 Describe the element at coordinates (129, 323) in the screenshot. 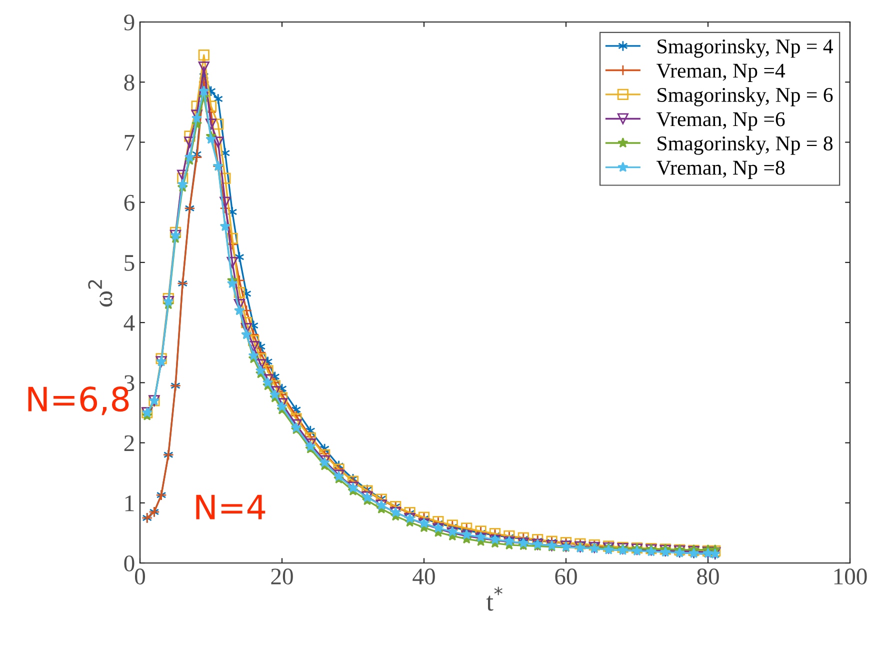

I see `y-tick-label: 4` at that location.